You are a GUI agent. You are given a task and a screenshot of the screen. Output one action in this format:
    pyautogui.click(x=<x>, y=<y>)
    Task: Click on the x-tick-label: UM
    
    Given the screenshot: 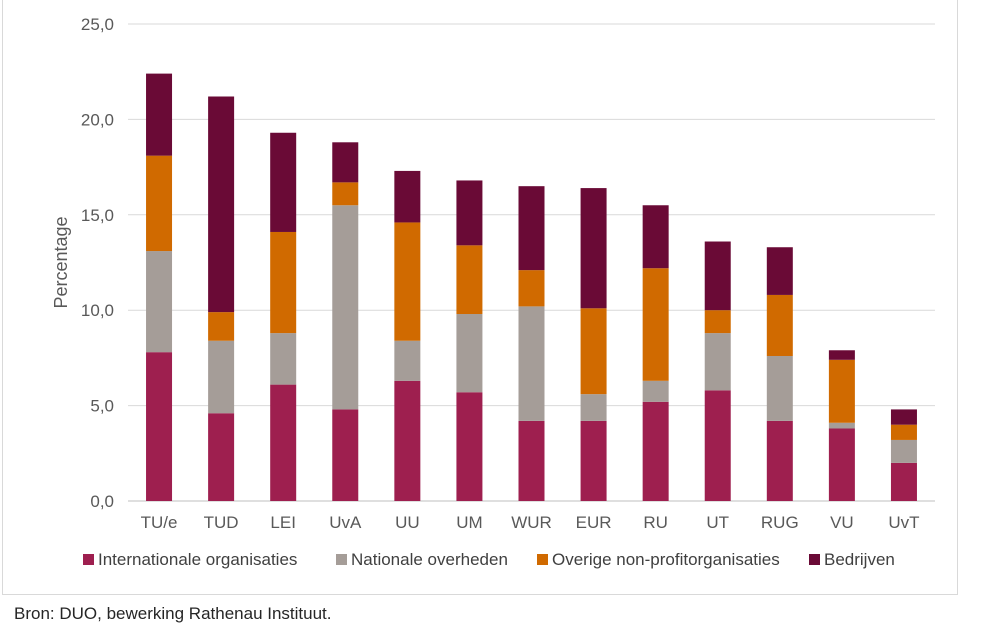 What is the action you would take?
    pyautogui.click(x=469, y=522)
    